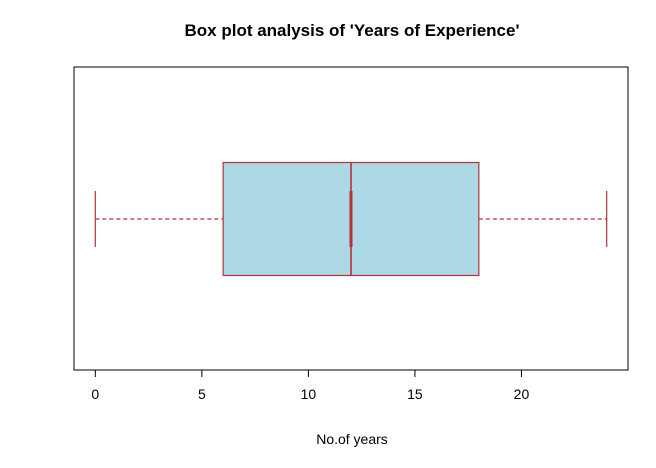 The width and height of the screenshot is (656, 468). Describe the element at coordinates (202, 394) in the screenshot. I see `x-tick-label: 5` at that location.